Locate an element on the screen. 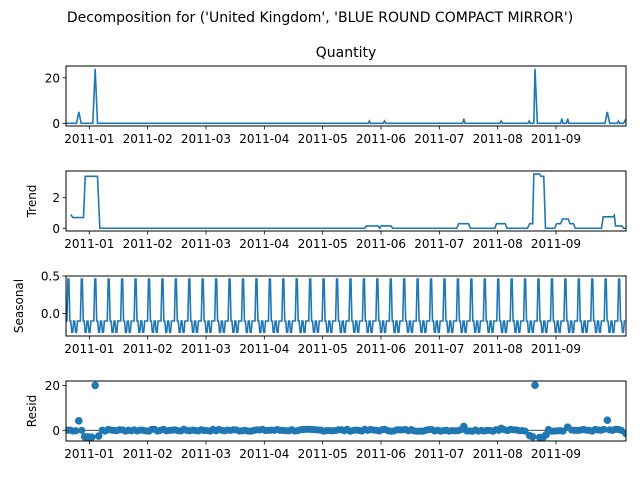 The image size is (640, 480). seasonal-y-axis: 0.0 0.5 is located at coordinates (53, 295).